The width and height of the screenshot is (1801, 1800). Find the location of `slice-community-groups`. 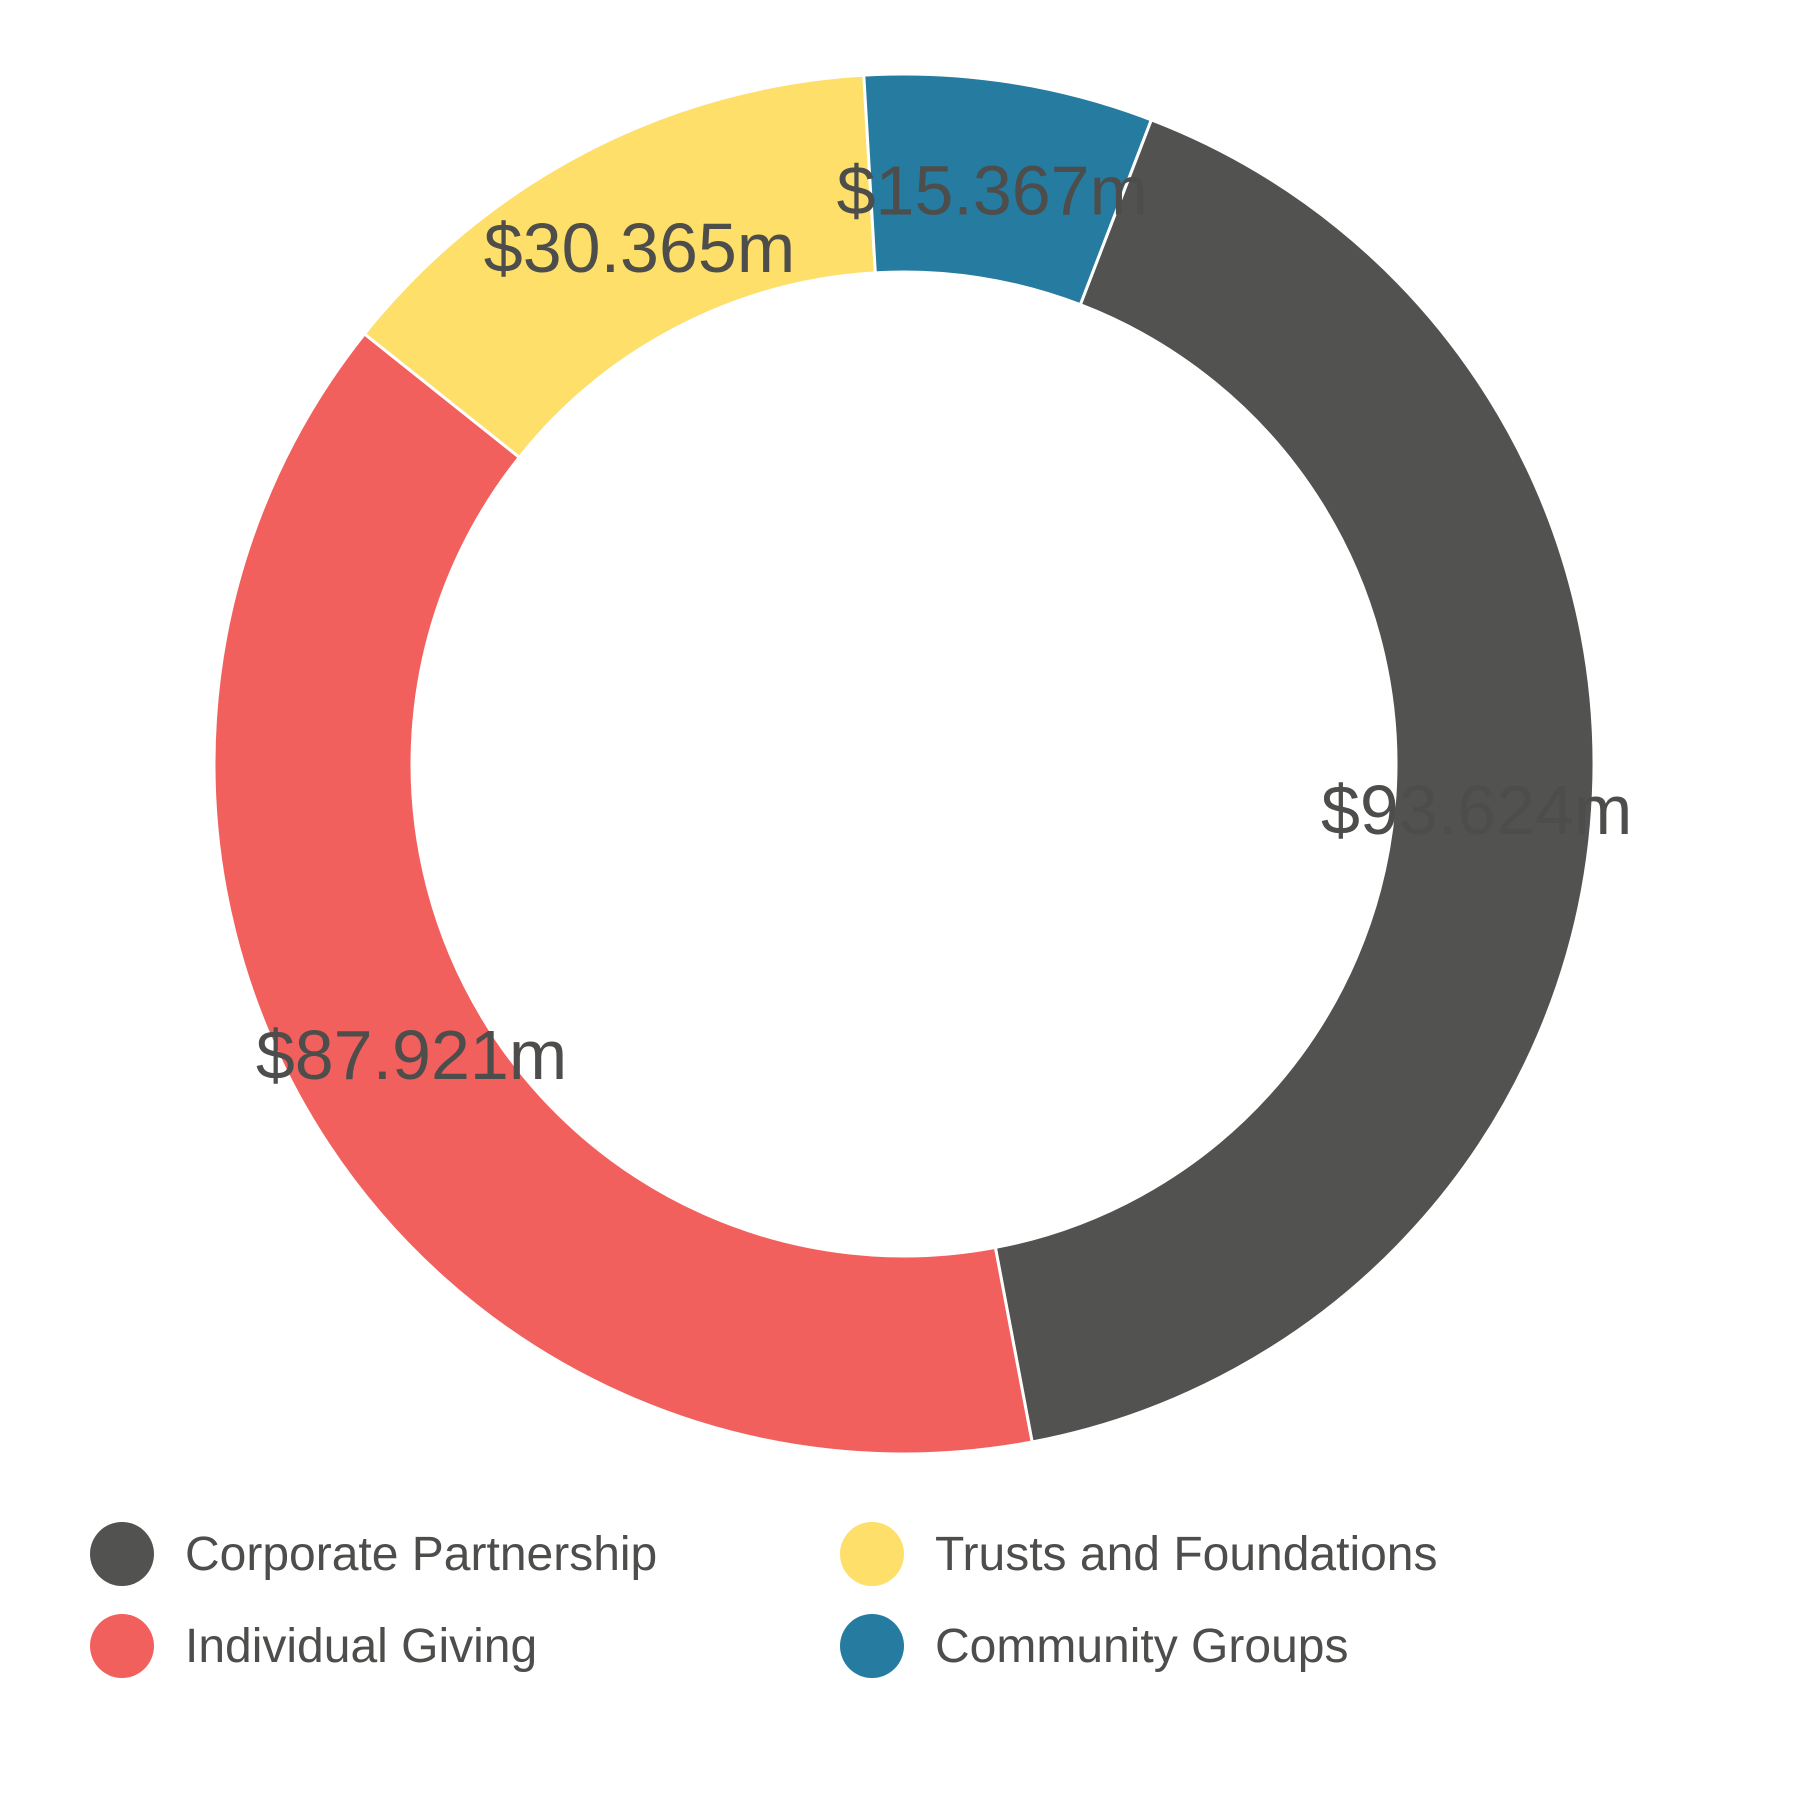

slice-community-groups is located at coordinates (1008, 189).